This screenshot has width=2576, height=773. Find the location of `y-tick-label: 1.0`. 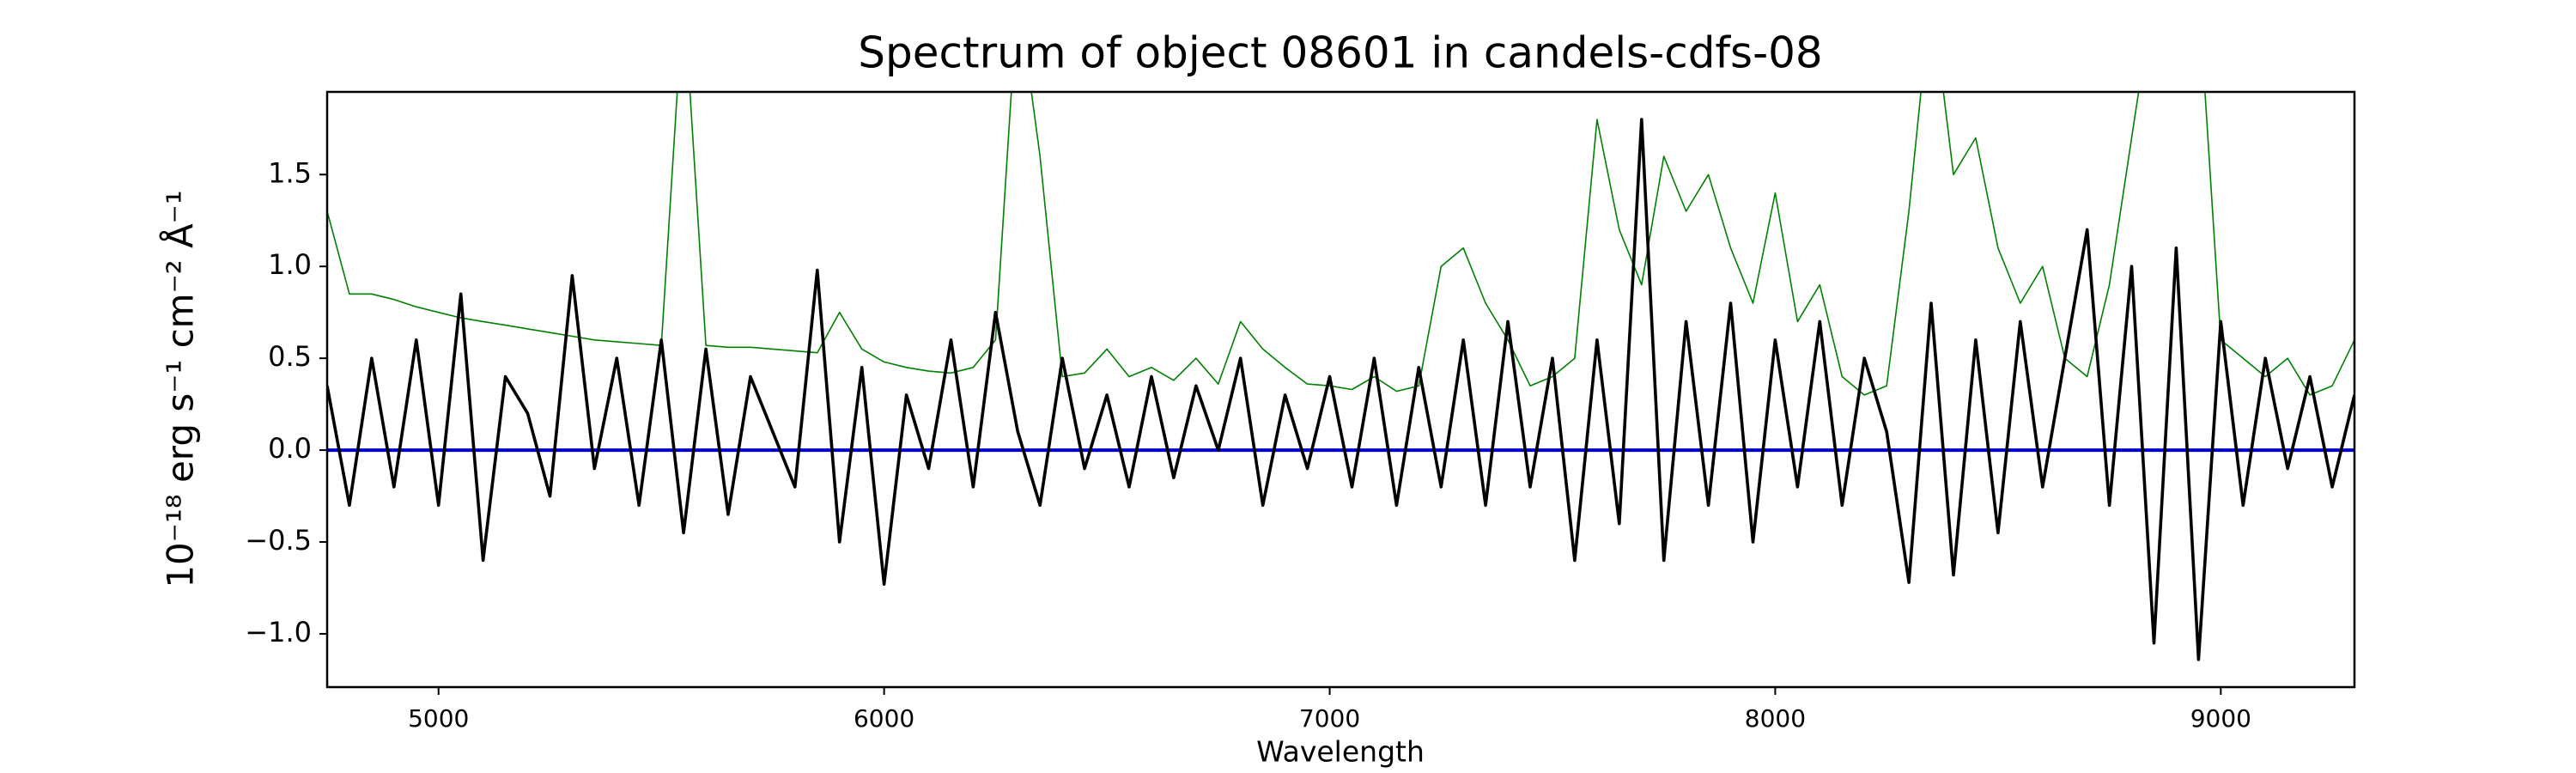

y-tick-label: 1.0 is located at coordinates (290, 264).